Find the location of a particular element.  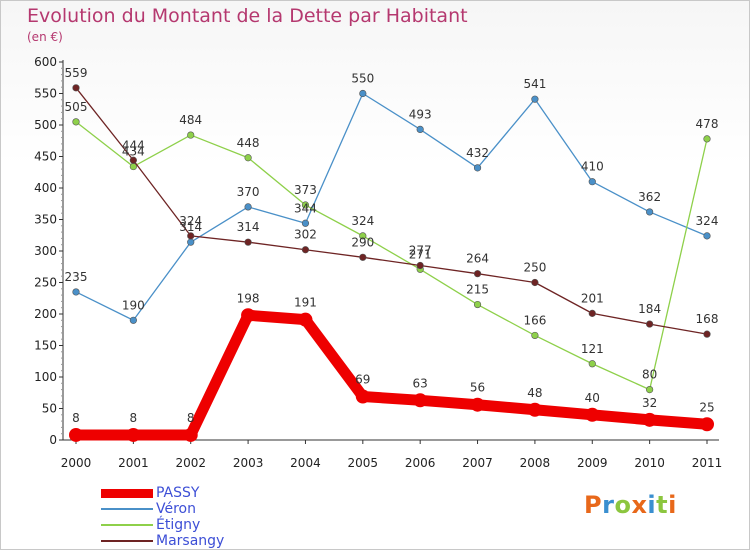

data-label-veron: 541 is located at coordinates (534, 84).